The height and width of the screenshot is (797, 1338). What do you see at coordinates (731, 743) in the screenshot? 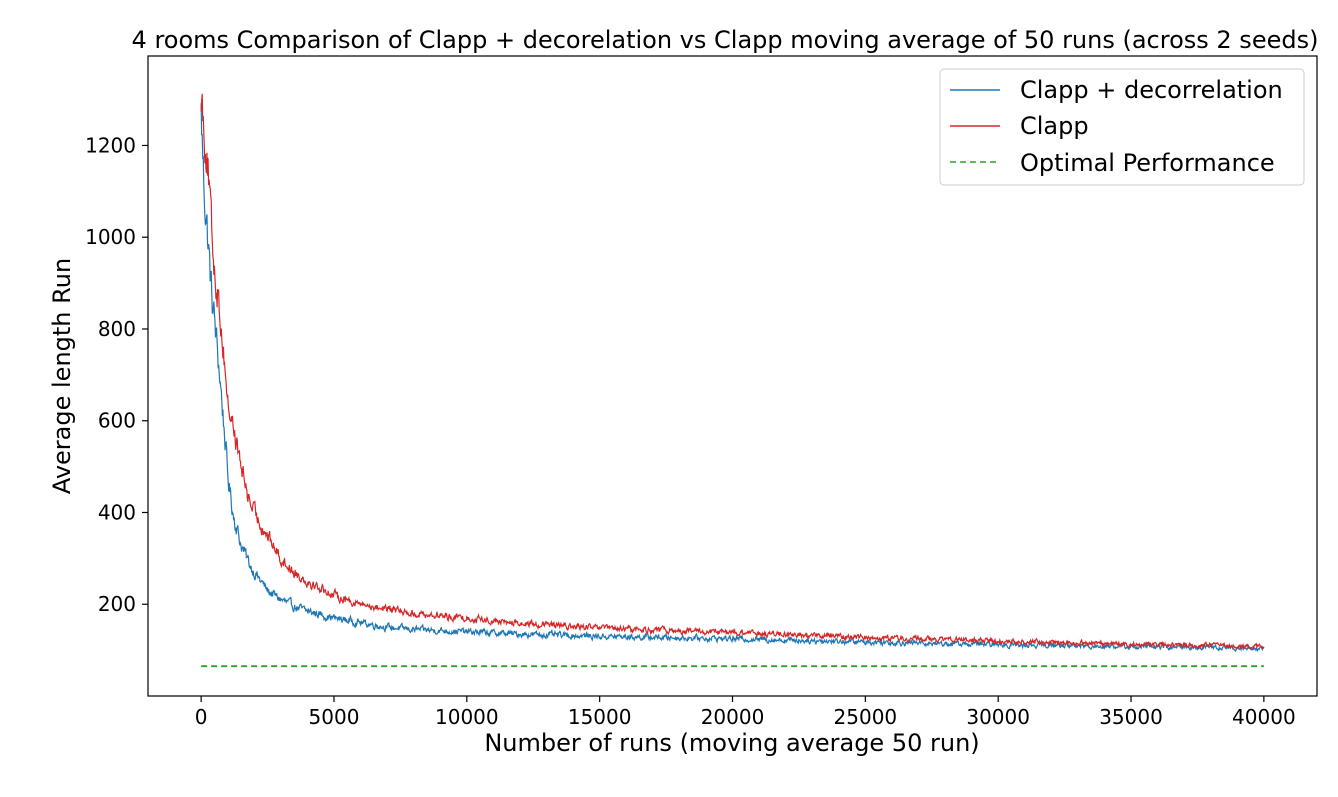
I see `x-axis-label: Number of runs (moving average 50 run)` at bounding box center [731, 743].